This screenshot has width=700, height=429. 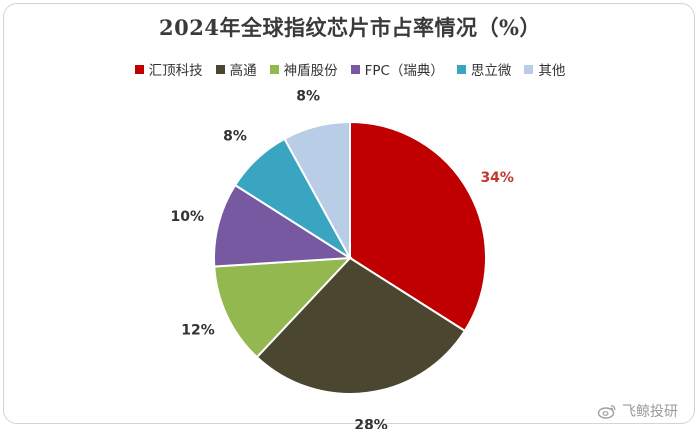 What do you see at coordinates (552, 71) in the screenshot?
I see `legend-label: 其他` at bounding box center [552, 71].